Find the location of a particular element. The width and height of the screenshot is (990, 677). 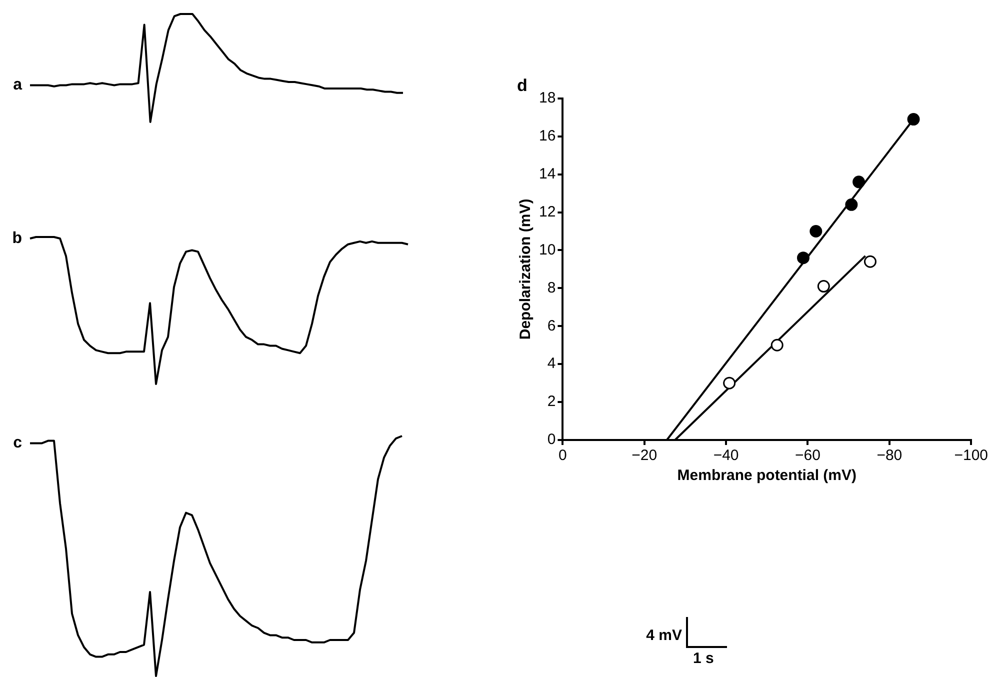

chart-title: d is located at coordinates (522, 85).